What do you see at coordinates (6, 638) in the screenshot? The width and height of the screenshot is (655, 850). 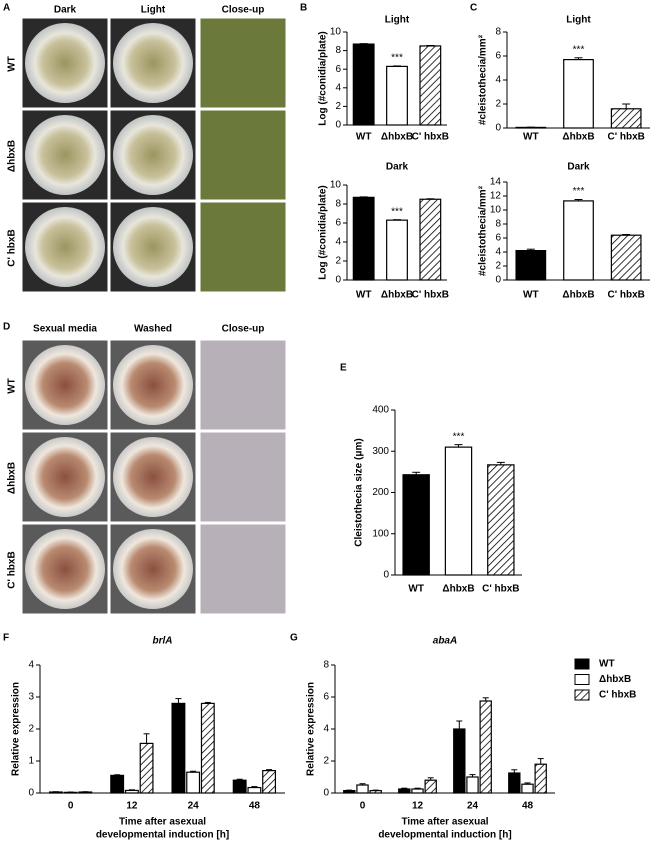 I see `panel-letter: F` at bounding box center [6, 638].